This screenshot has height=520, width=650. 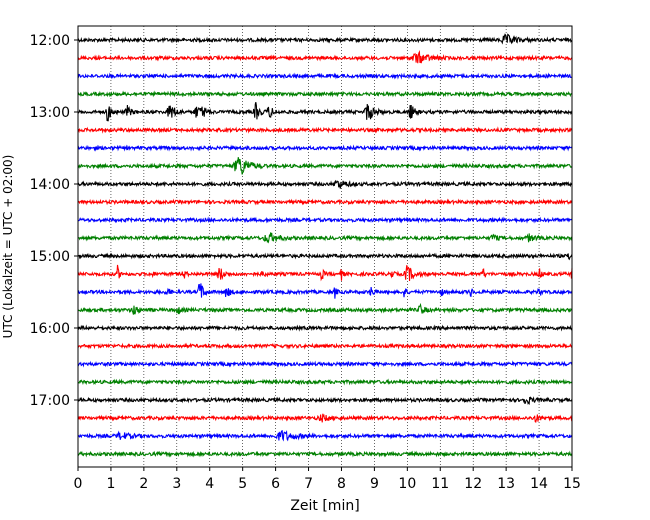 What do you see at coordinates (50, 257) in the screenshot?
I see `y-tick-label: 15:00` at bounding box center [50, 257].